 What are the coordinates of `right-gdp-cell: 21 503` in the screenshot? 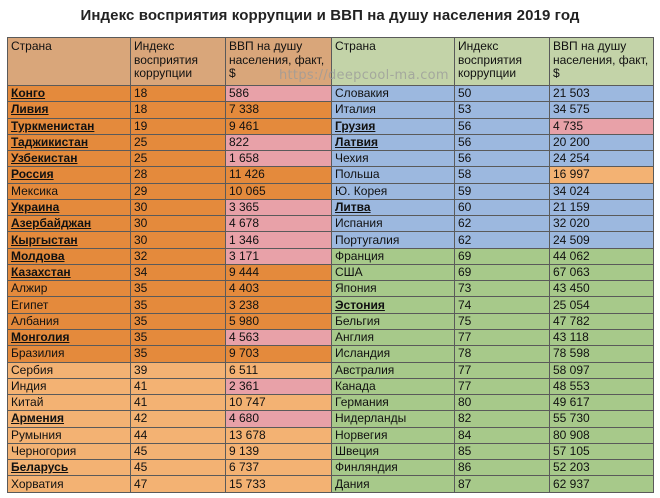 It's located at (601, 93).